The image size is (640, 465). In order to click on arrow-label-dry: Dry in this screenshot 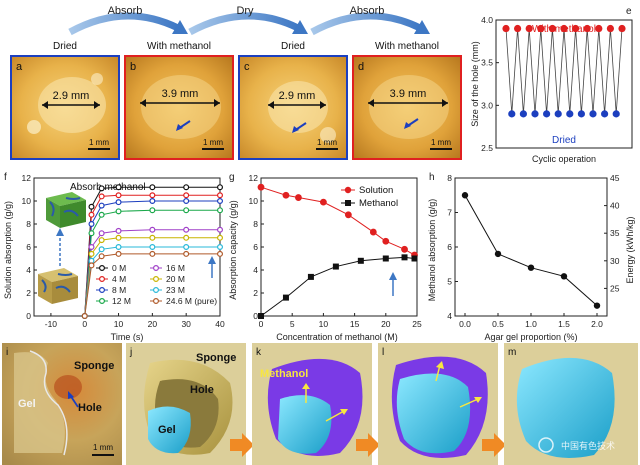, I will do `click(245, 11)`.